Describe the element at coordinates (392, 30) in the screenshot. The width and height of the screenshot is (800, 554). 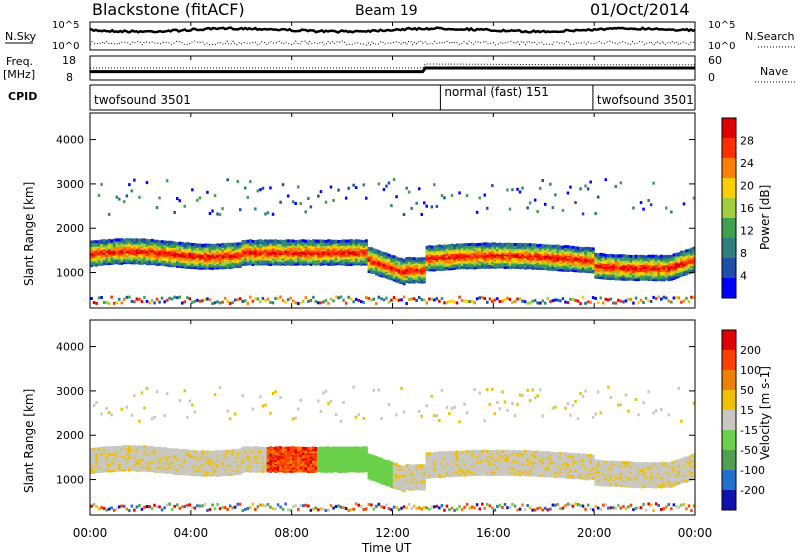
I see `sky-noise-line` at that location.